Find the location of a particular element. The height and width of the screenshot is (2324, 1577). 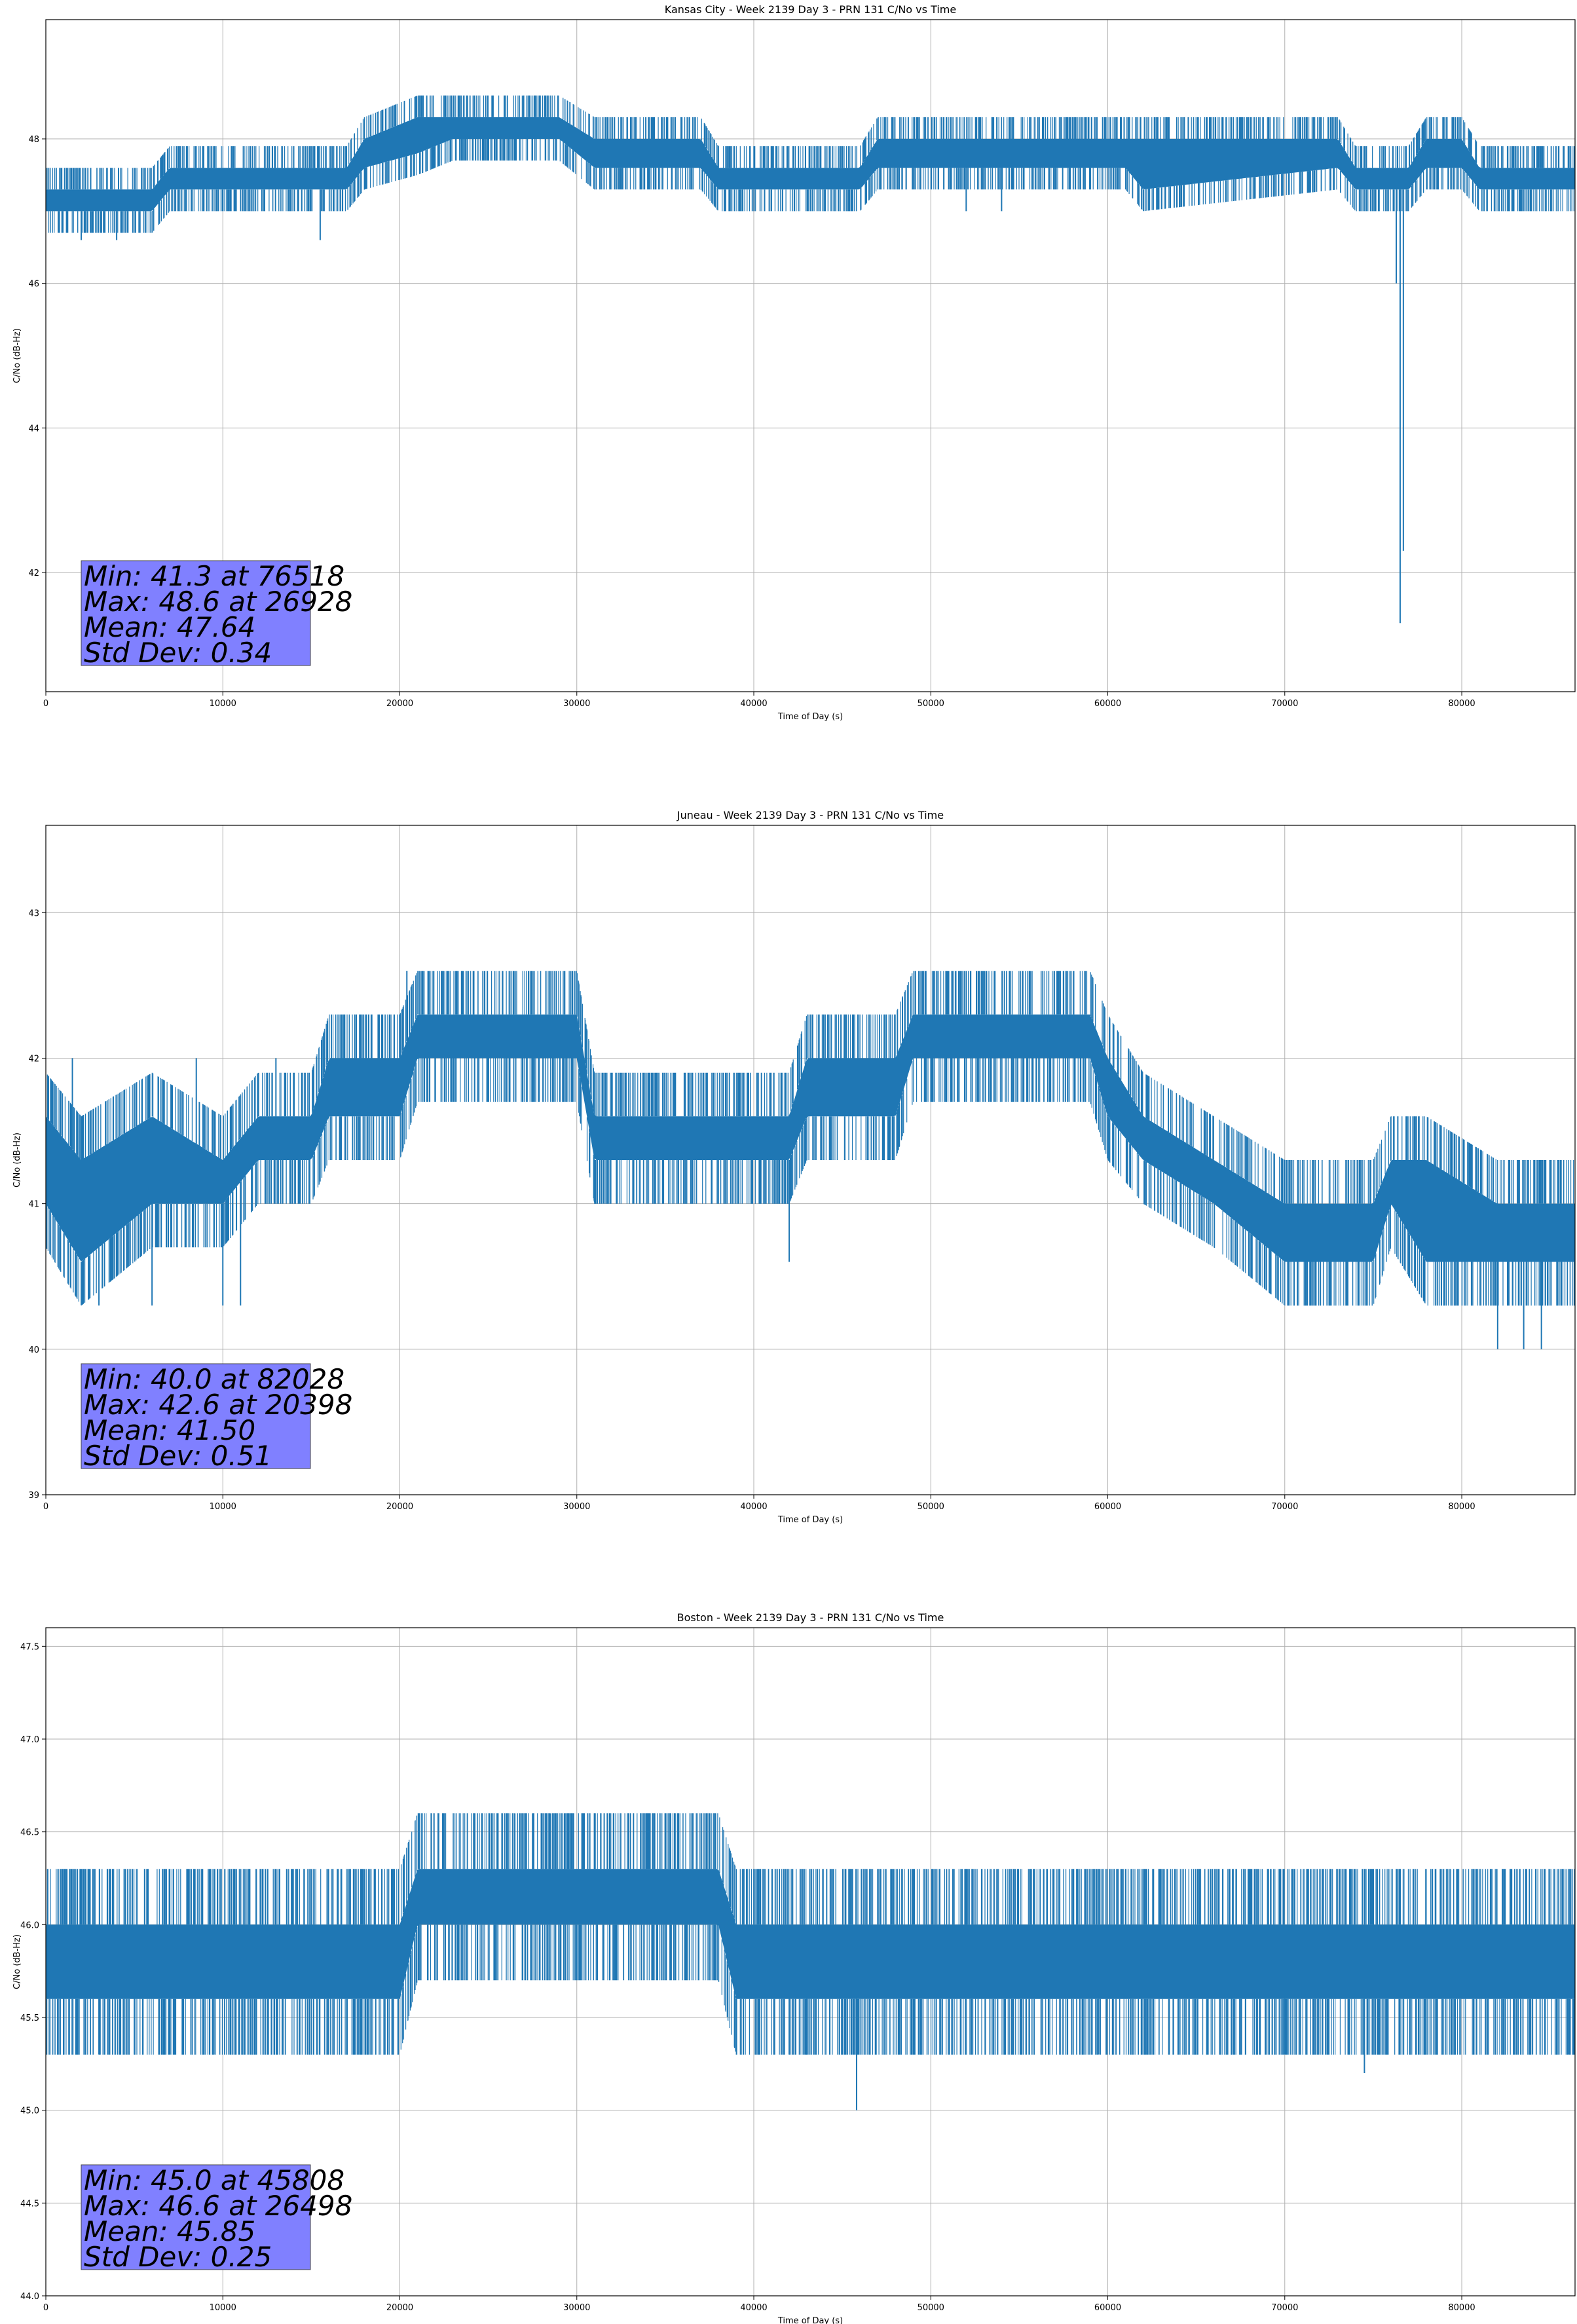

y-tick-label: 46.5 is located at coordinates (29, 1833).